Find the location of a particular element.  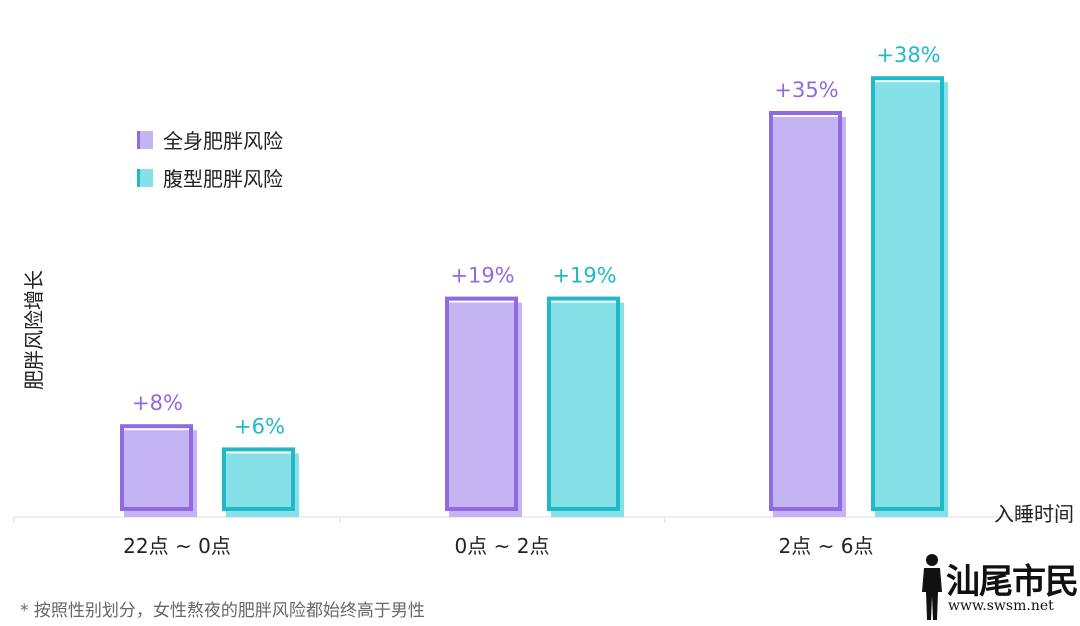

x-tick-label-3: 2点 ~ 6点 is located at coordinates (826, 546).